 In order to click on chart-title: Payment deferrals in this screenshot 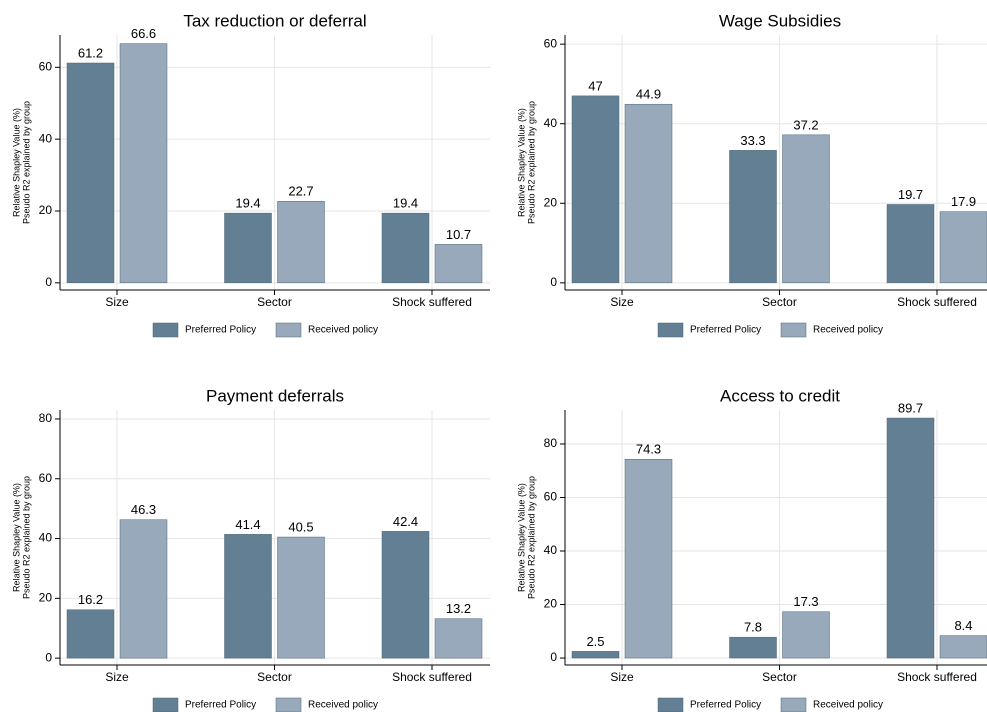, I will do `click(275, 395)`.